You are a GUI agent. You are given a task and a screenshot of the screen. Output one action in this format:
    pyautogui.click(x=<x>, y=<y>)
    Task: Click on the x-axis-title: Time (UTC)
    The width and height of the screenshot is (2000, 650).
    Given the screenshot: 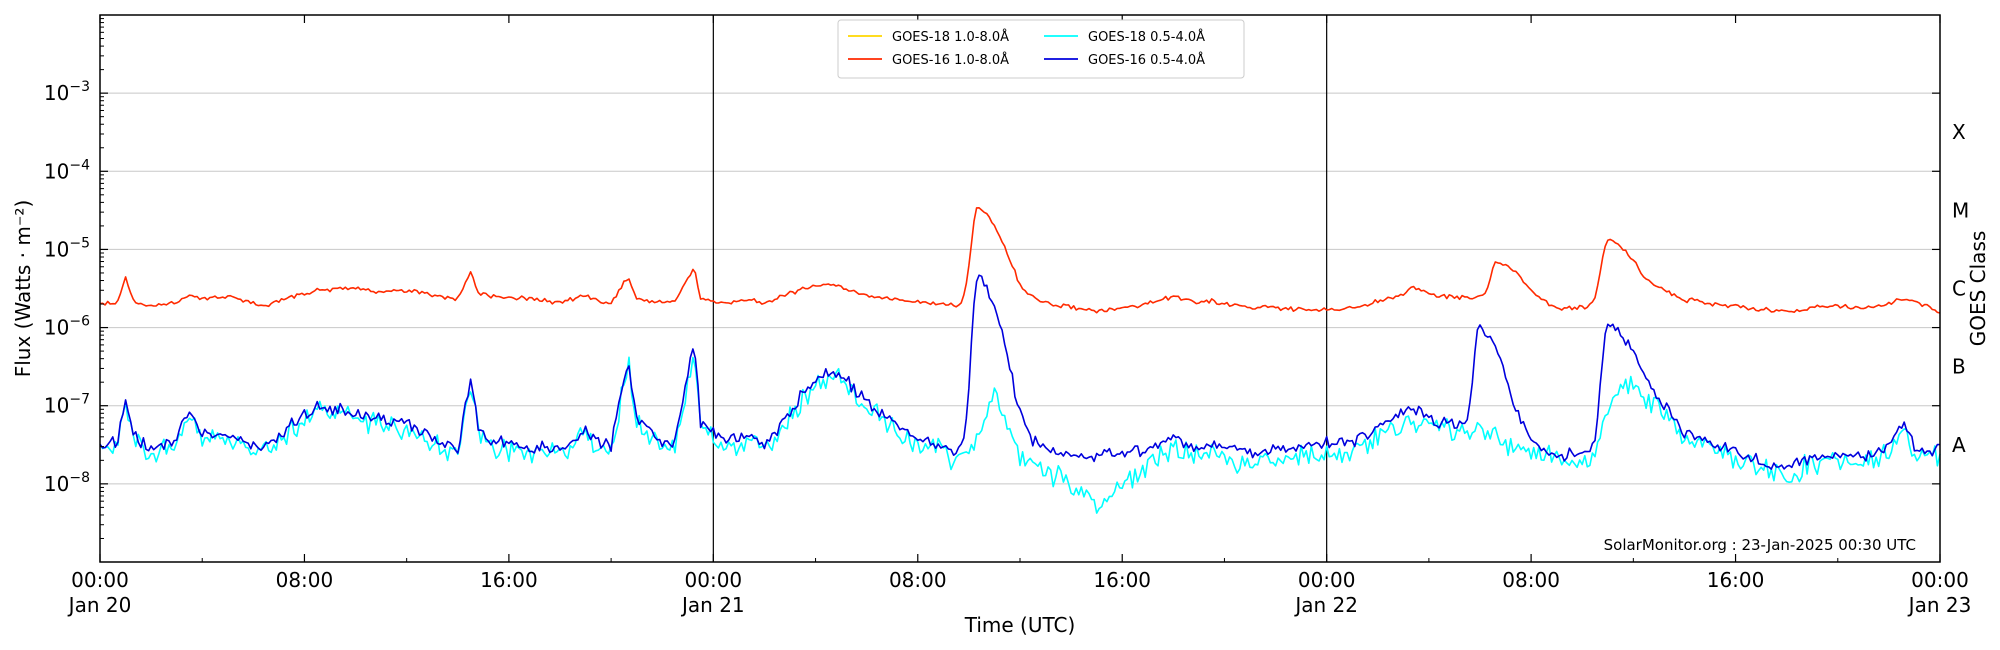 What is the action you would take?
    pyautogui.click(x=1020, y=625)
    